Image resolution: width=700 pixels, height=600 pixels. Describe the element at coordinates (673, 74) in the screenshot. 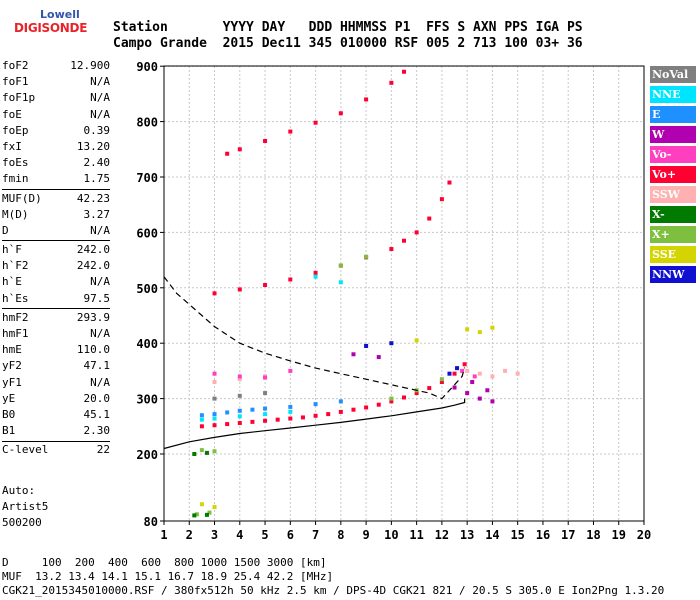

I see `legend-item: NoVal` at that location.